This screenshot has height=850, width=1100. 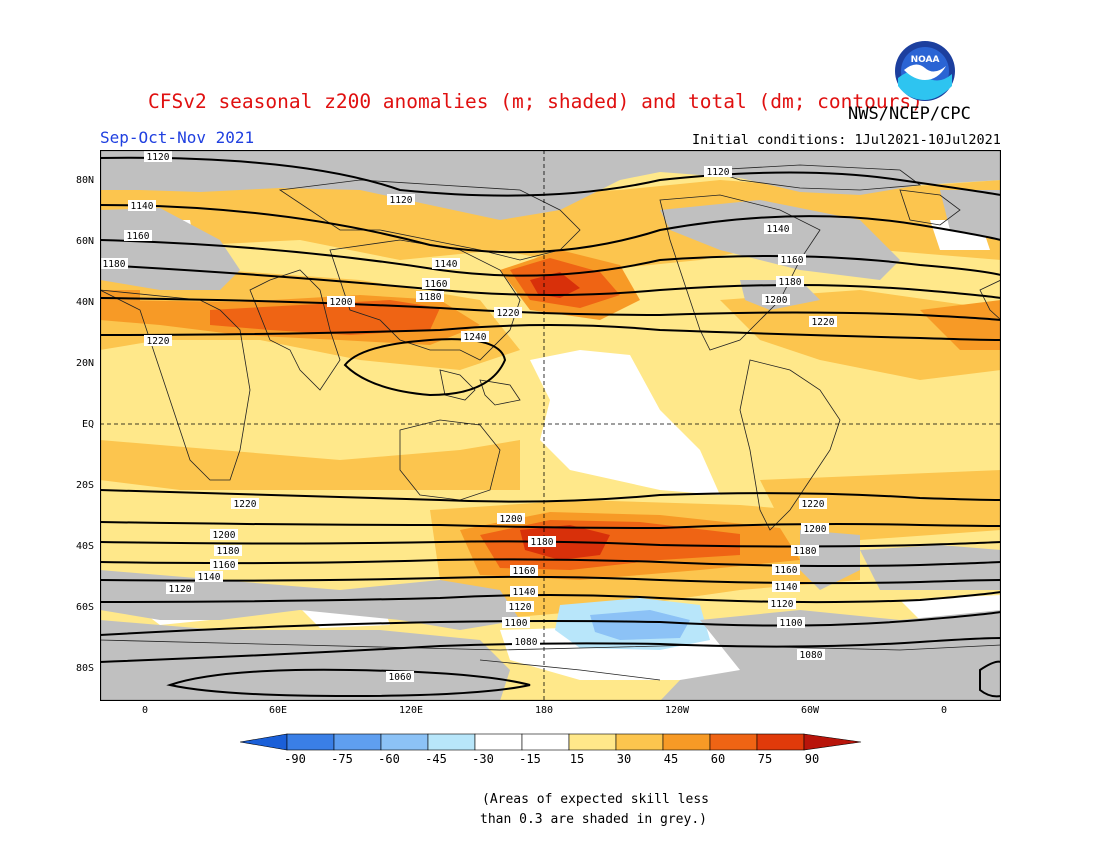 I want to click on lat-label: 60N, so click(x=84, y=241).